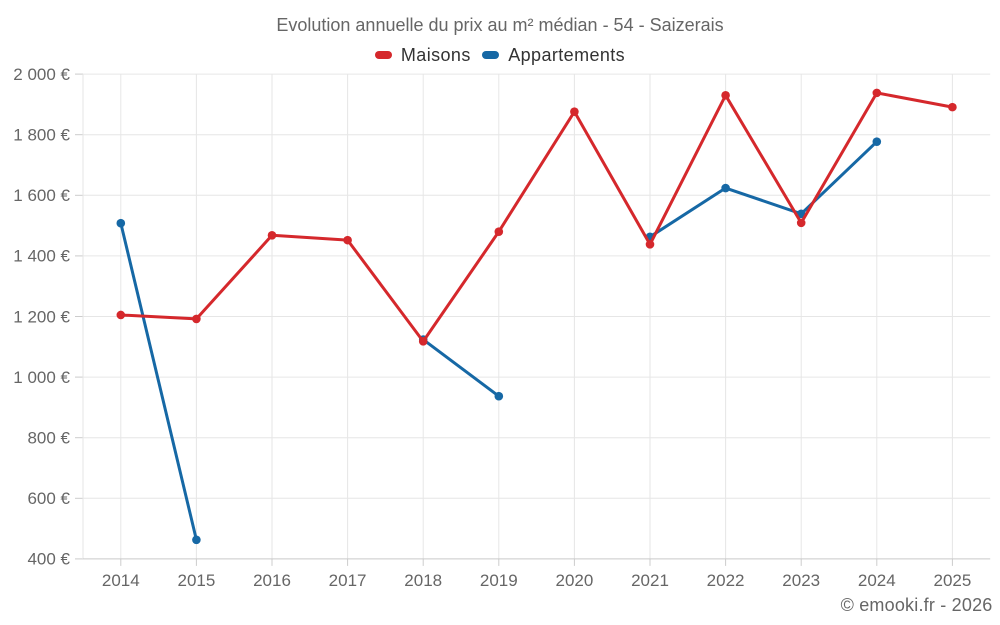  I want to click on legend-item-appartements: Appartements, so click(553, 55).